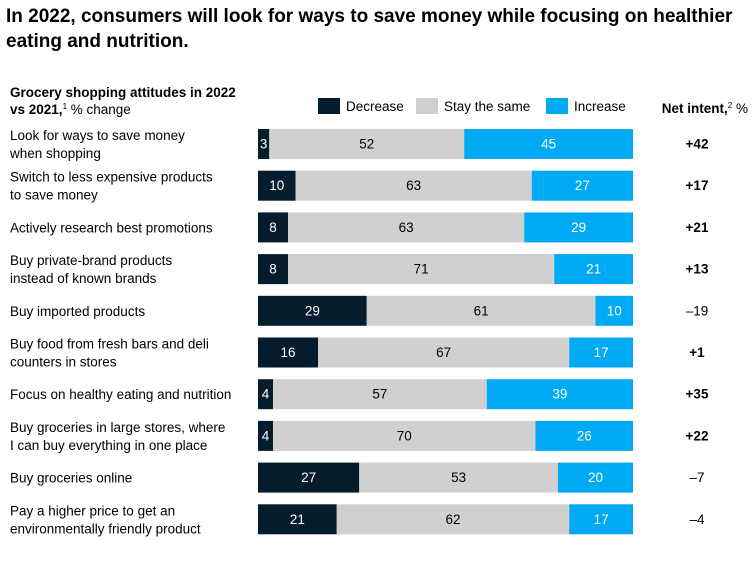 This screenshot has width=754, height=569. What do you see at coordinates (91, 260) in the screenshot?
I see `category-label-line: Buy private-brand products` at bounding box center [91, 260].